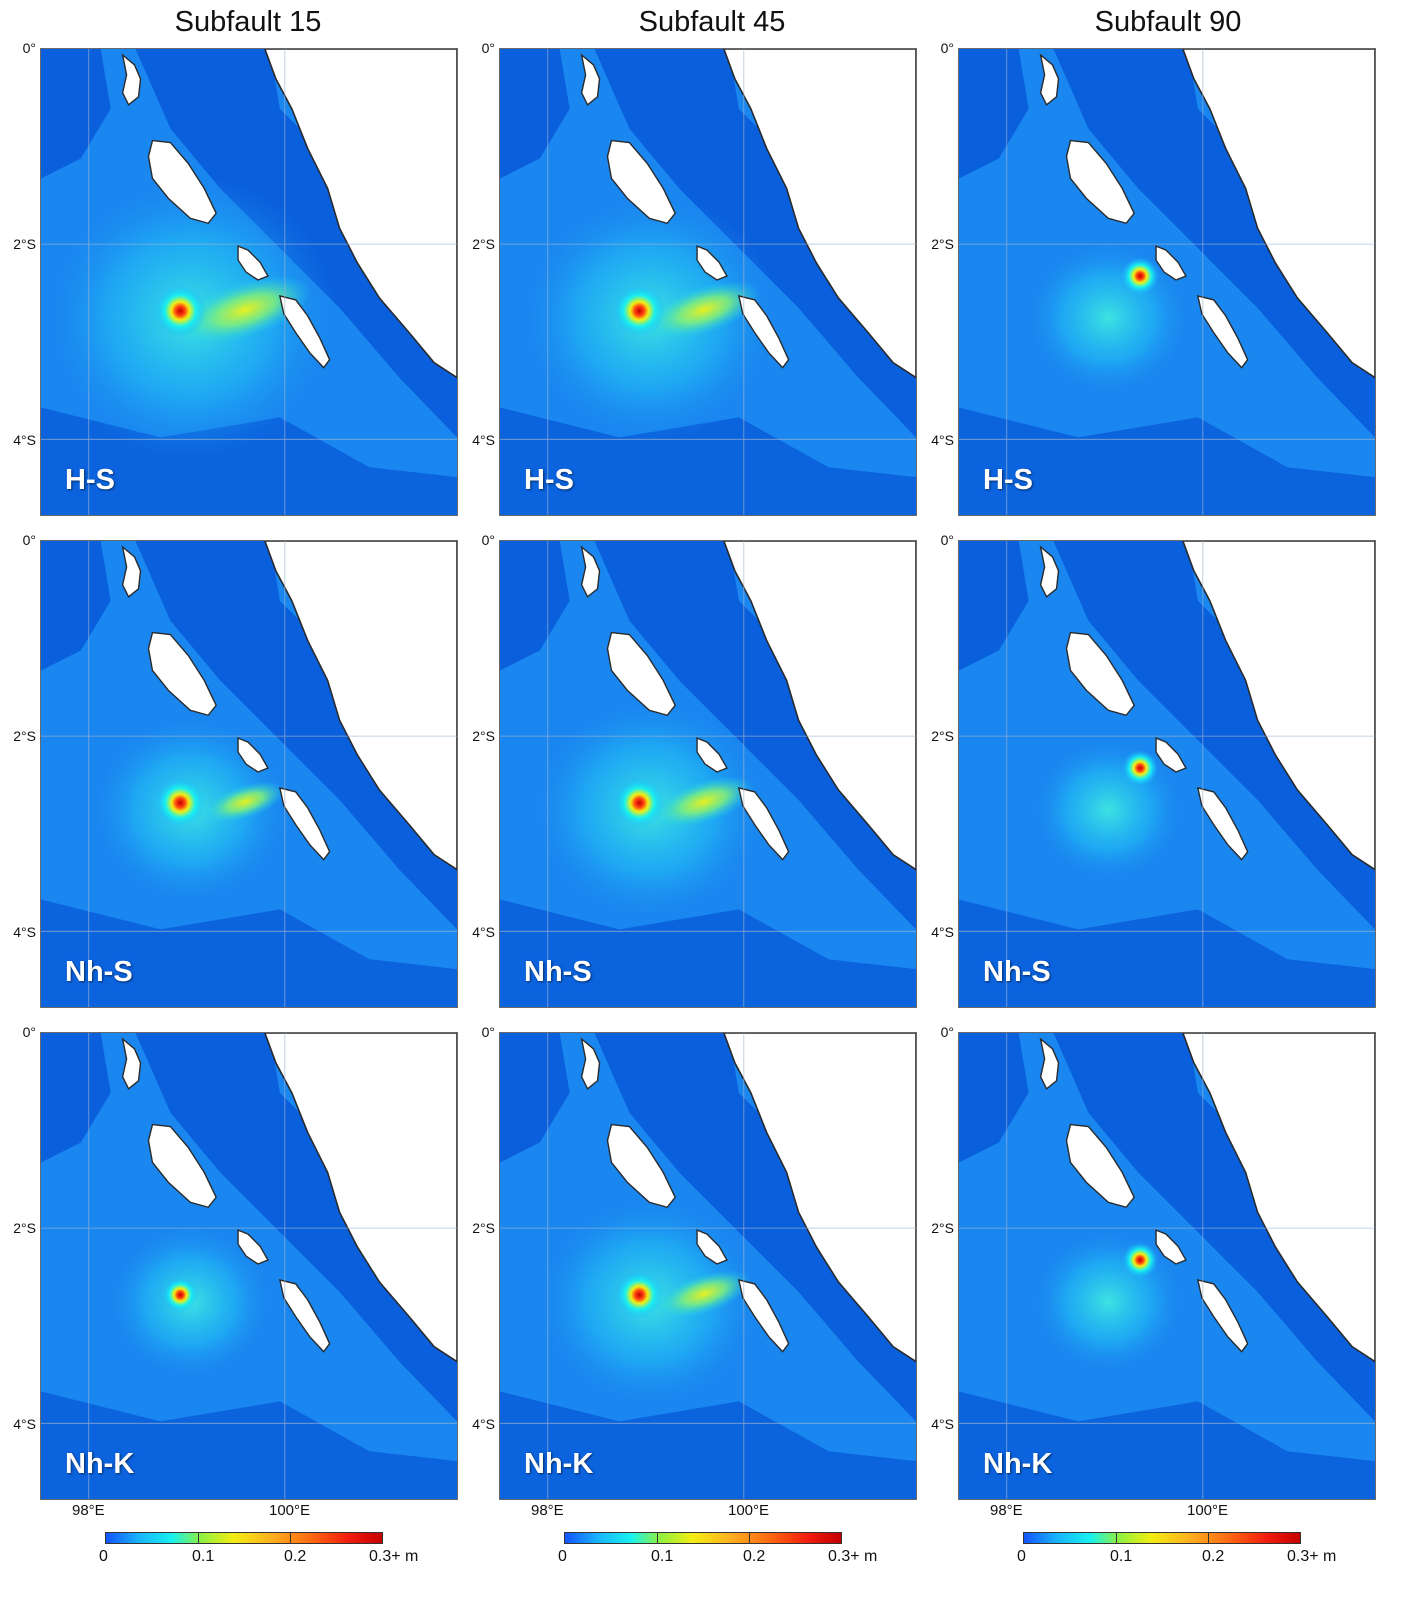  Describe the element at coordinates (244, 1538) in the screenshot. I see `colorbar` at that location.